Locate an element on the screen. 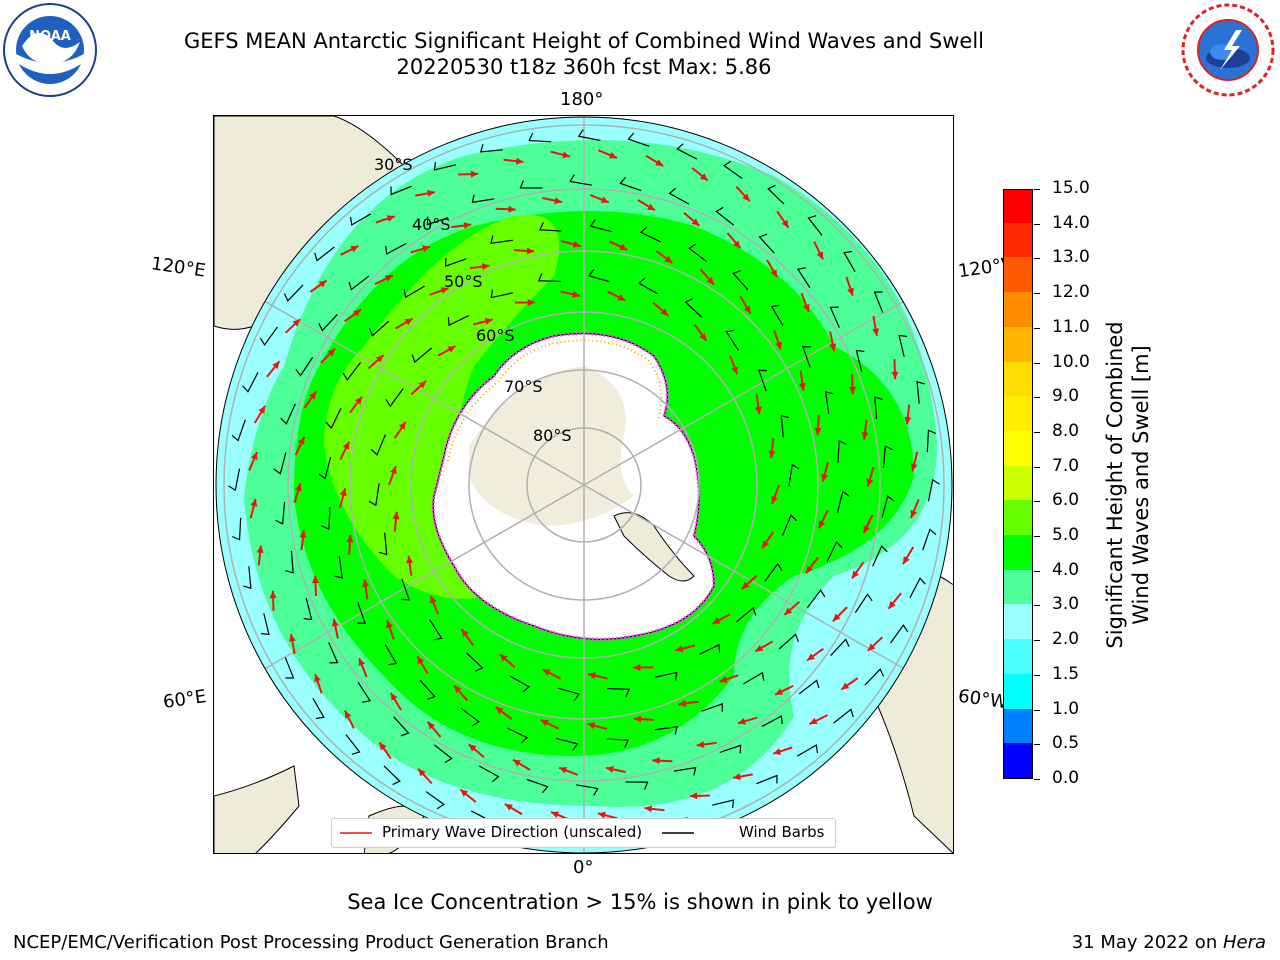 This screenshot has height=960, width=1280. lat-label-80s: 80°S is located at coordinates (552, 435).